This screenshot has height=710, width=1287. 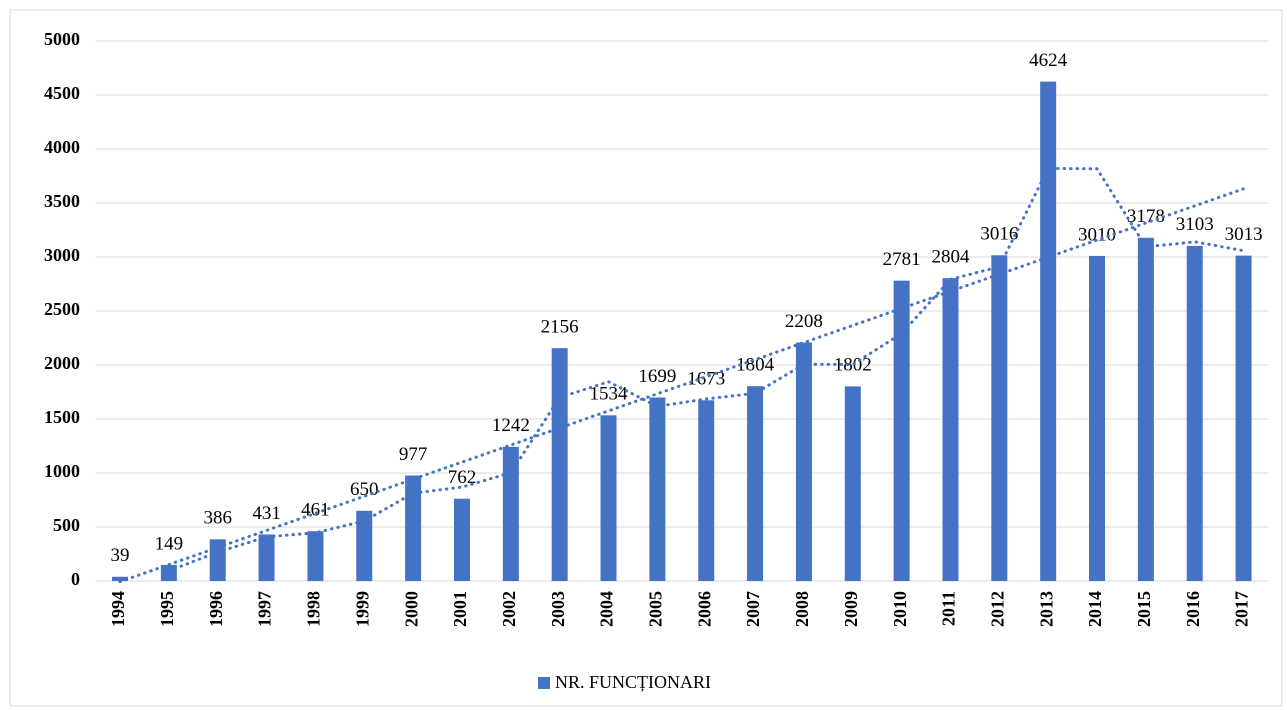 I want to click on data-label: 3013, so click(x=1244, y=234).